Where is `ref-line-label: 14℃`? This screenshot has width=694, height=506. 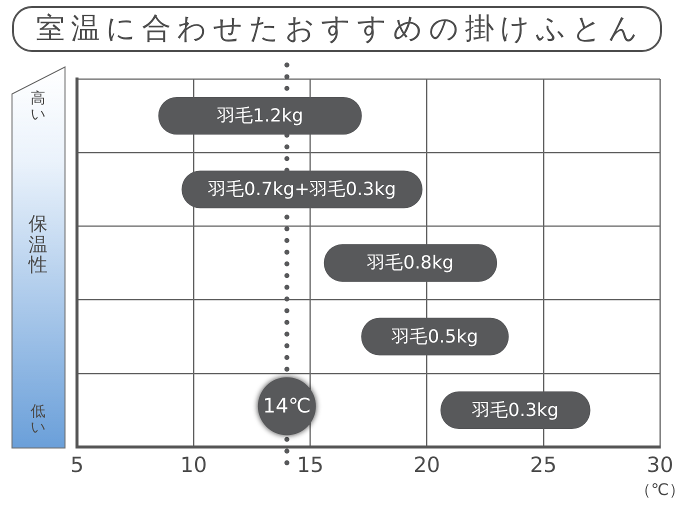 ref-line-label: 14℃ is located at coordinates (286, 405).